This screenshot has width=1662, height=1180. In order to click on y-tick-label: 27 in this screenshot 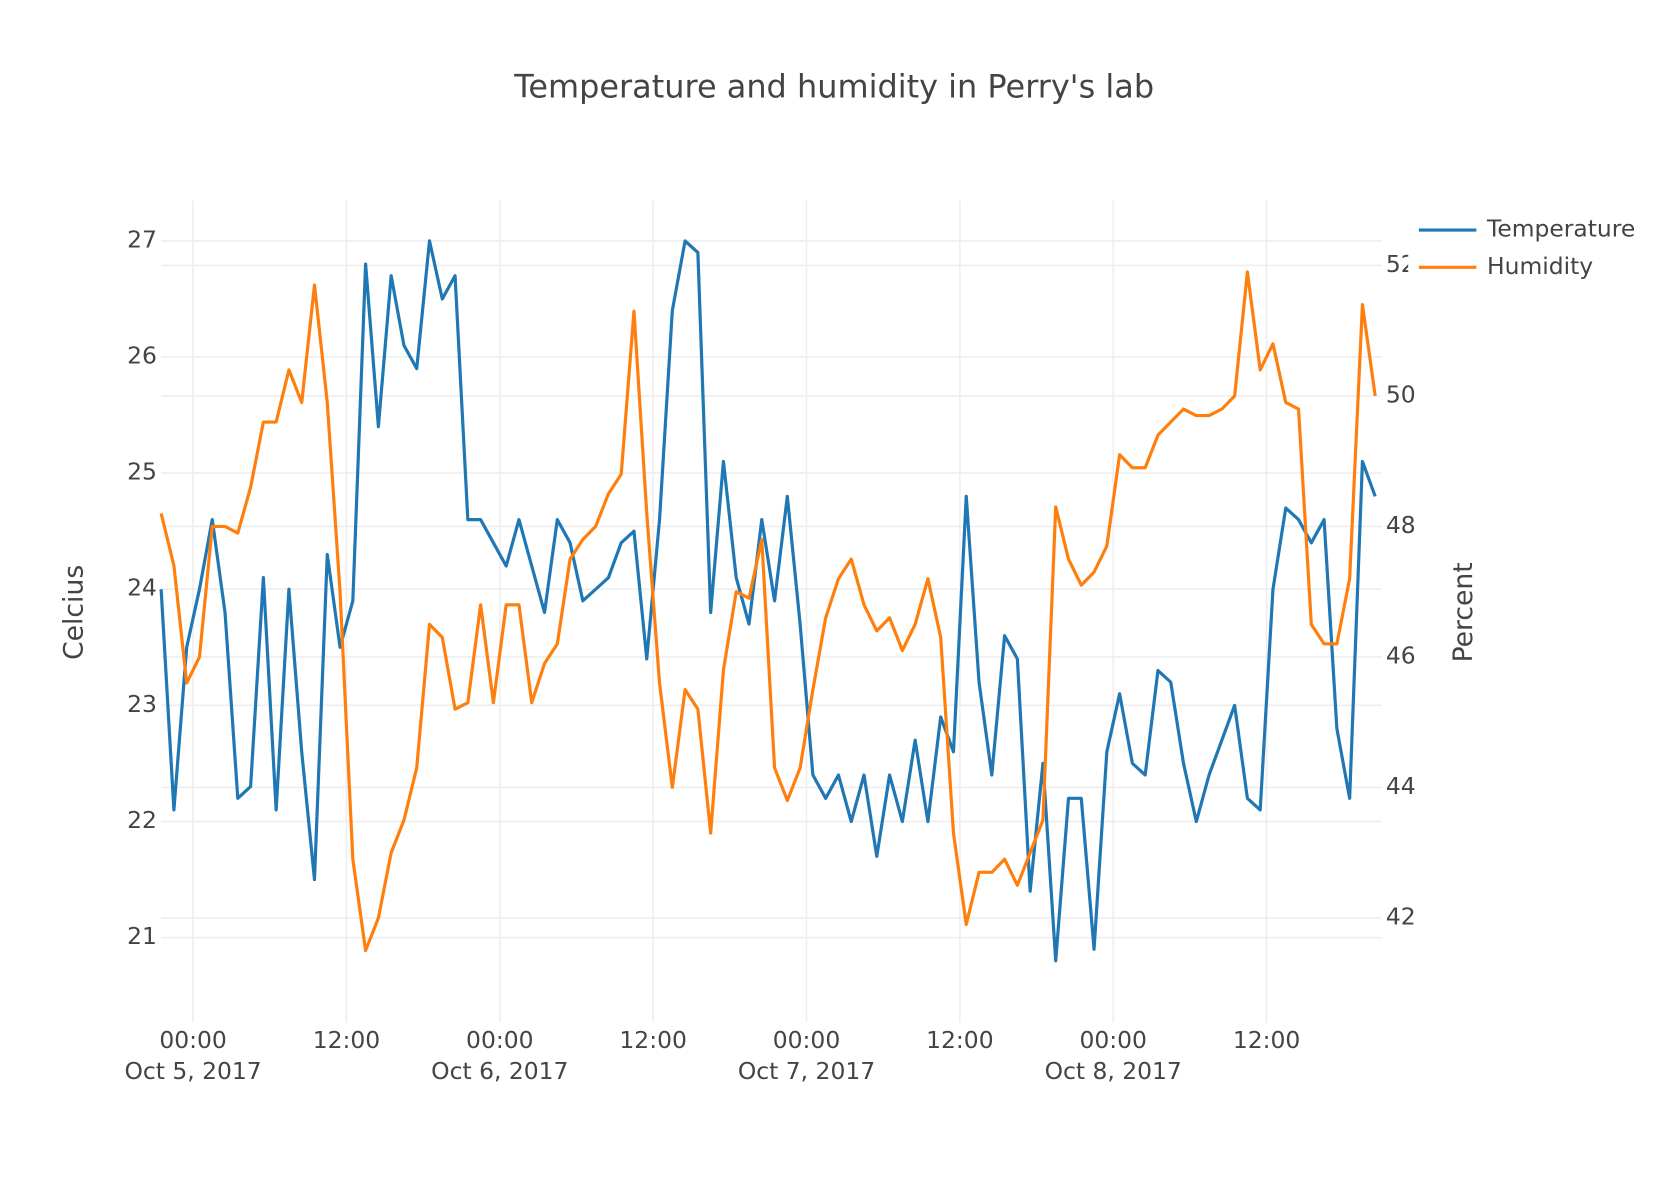, I will do `click(142, 239)`.